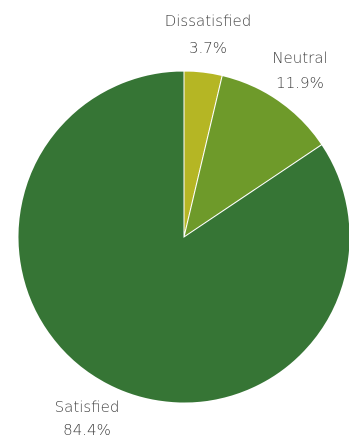 This screenshot has height=439, width=349. Describe the element at coordinates (300, 83) in the screenshot. I see `slice-value-neutral: 11.9%` at that location.